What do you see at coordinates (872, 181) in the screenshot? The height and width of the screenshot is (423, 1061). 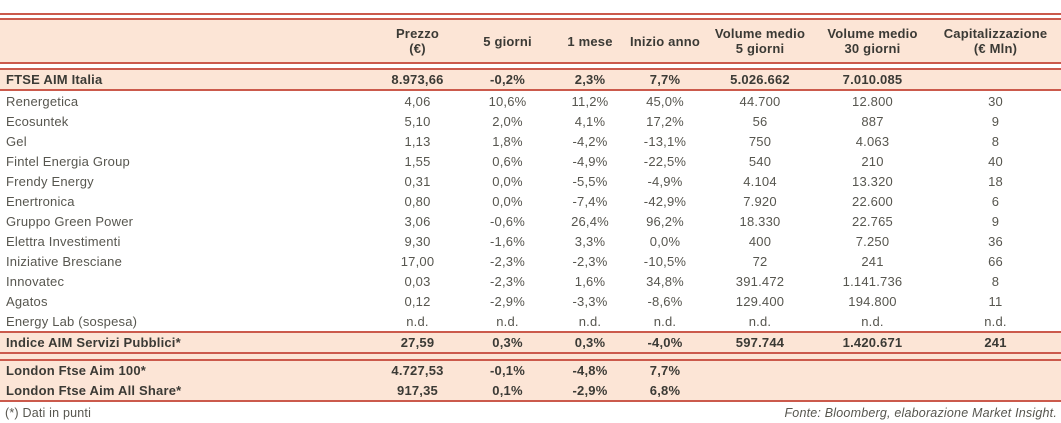 I see `volume-30-cell: 13.320` at bounding box center [872, 181].